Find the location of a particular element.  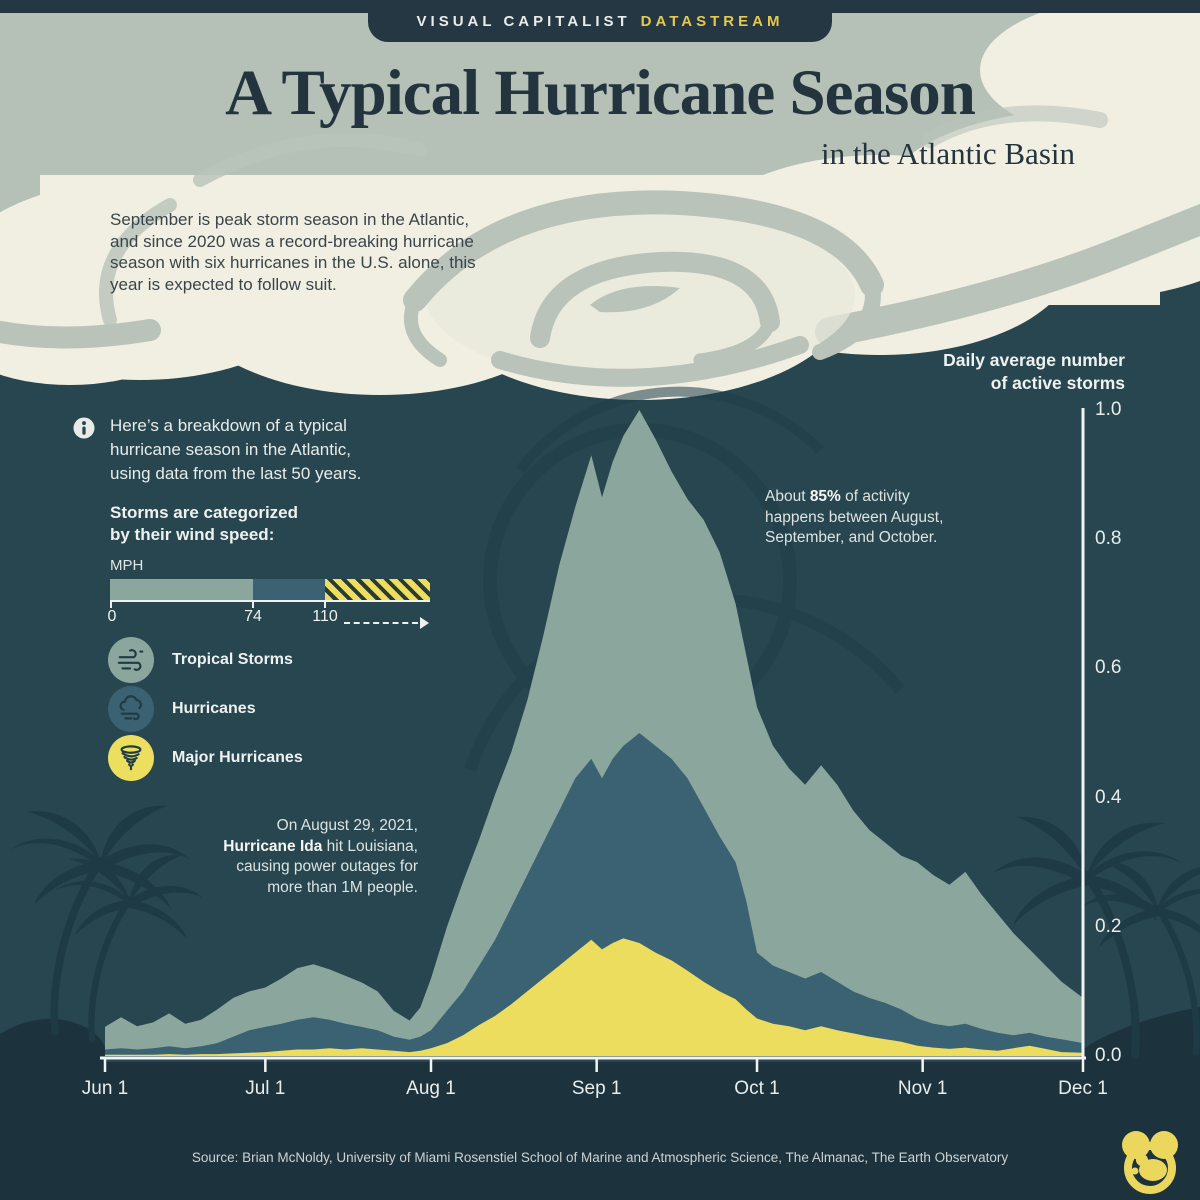

scale-segment-hurricane is located at coordinates (289, 589).